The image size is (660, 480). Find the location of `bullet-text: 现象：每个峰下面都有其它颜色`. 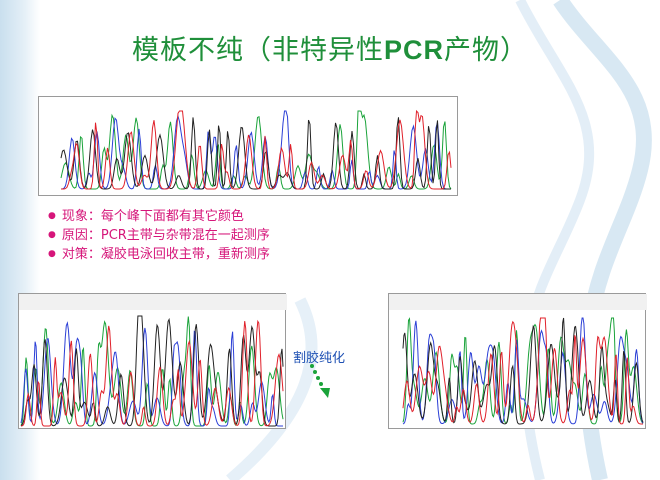

bullet-text: 现象：每个峰下面都有其它颜色 is located at coordinates (152, 216).